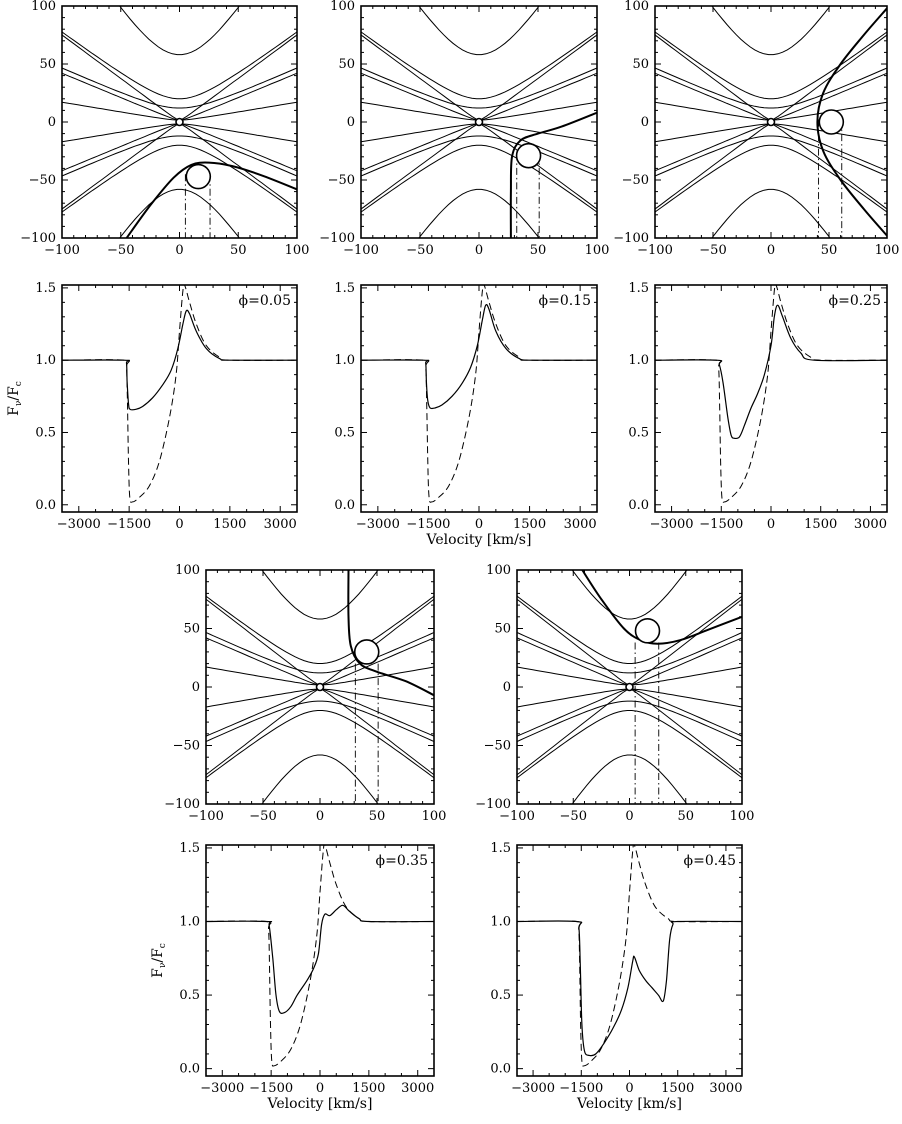 This screenshot has width=902, height=1124. I want to click on y-axis-title: Fν/Fc, so click(15, 398).